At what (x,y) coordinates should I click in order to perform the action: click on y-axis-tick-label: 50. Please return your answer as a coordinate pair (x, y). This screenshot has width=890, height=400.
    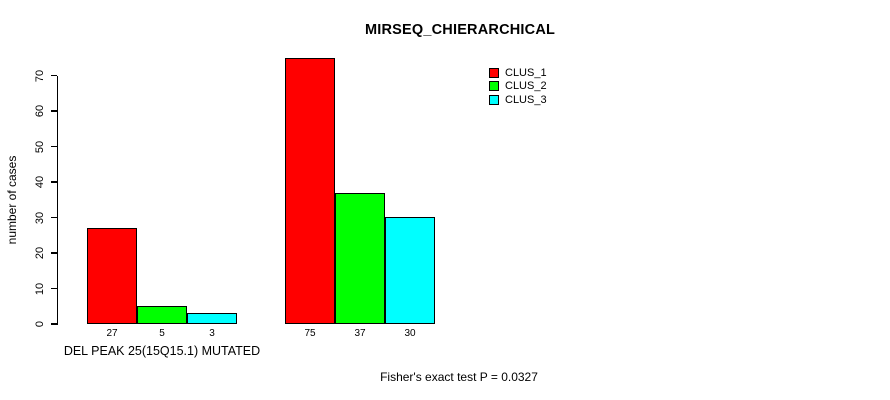
    Looking at the image, I should click on (40, 146).